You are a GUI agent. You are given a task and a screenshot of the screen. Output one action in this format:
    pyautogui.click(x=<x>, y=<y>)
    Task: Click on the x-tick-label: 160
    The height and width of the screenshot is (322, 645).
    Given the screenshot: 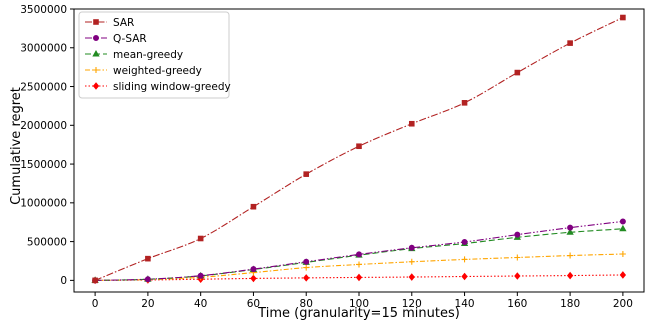 What is the action you would take?
    pyautogui.click(x=517, y=304)
    